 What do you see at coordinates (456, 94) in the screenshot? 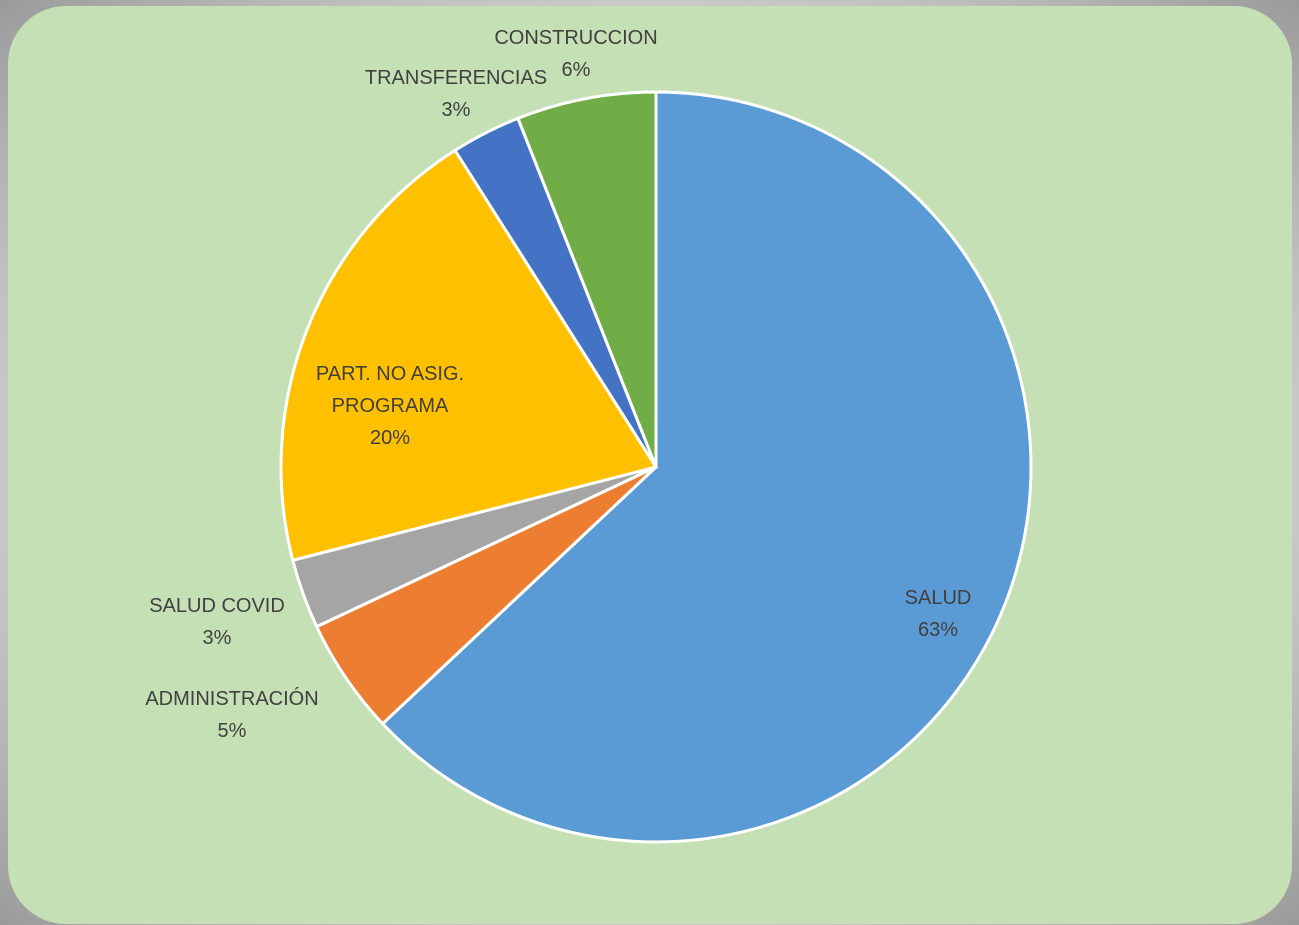
I see `data-label: TRANSFERENCIAS 3%` at bounding box center [456, 94].